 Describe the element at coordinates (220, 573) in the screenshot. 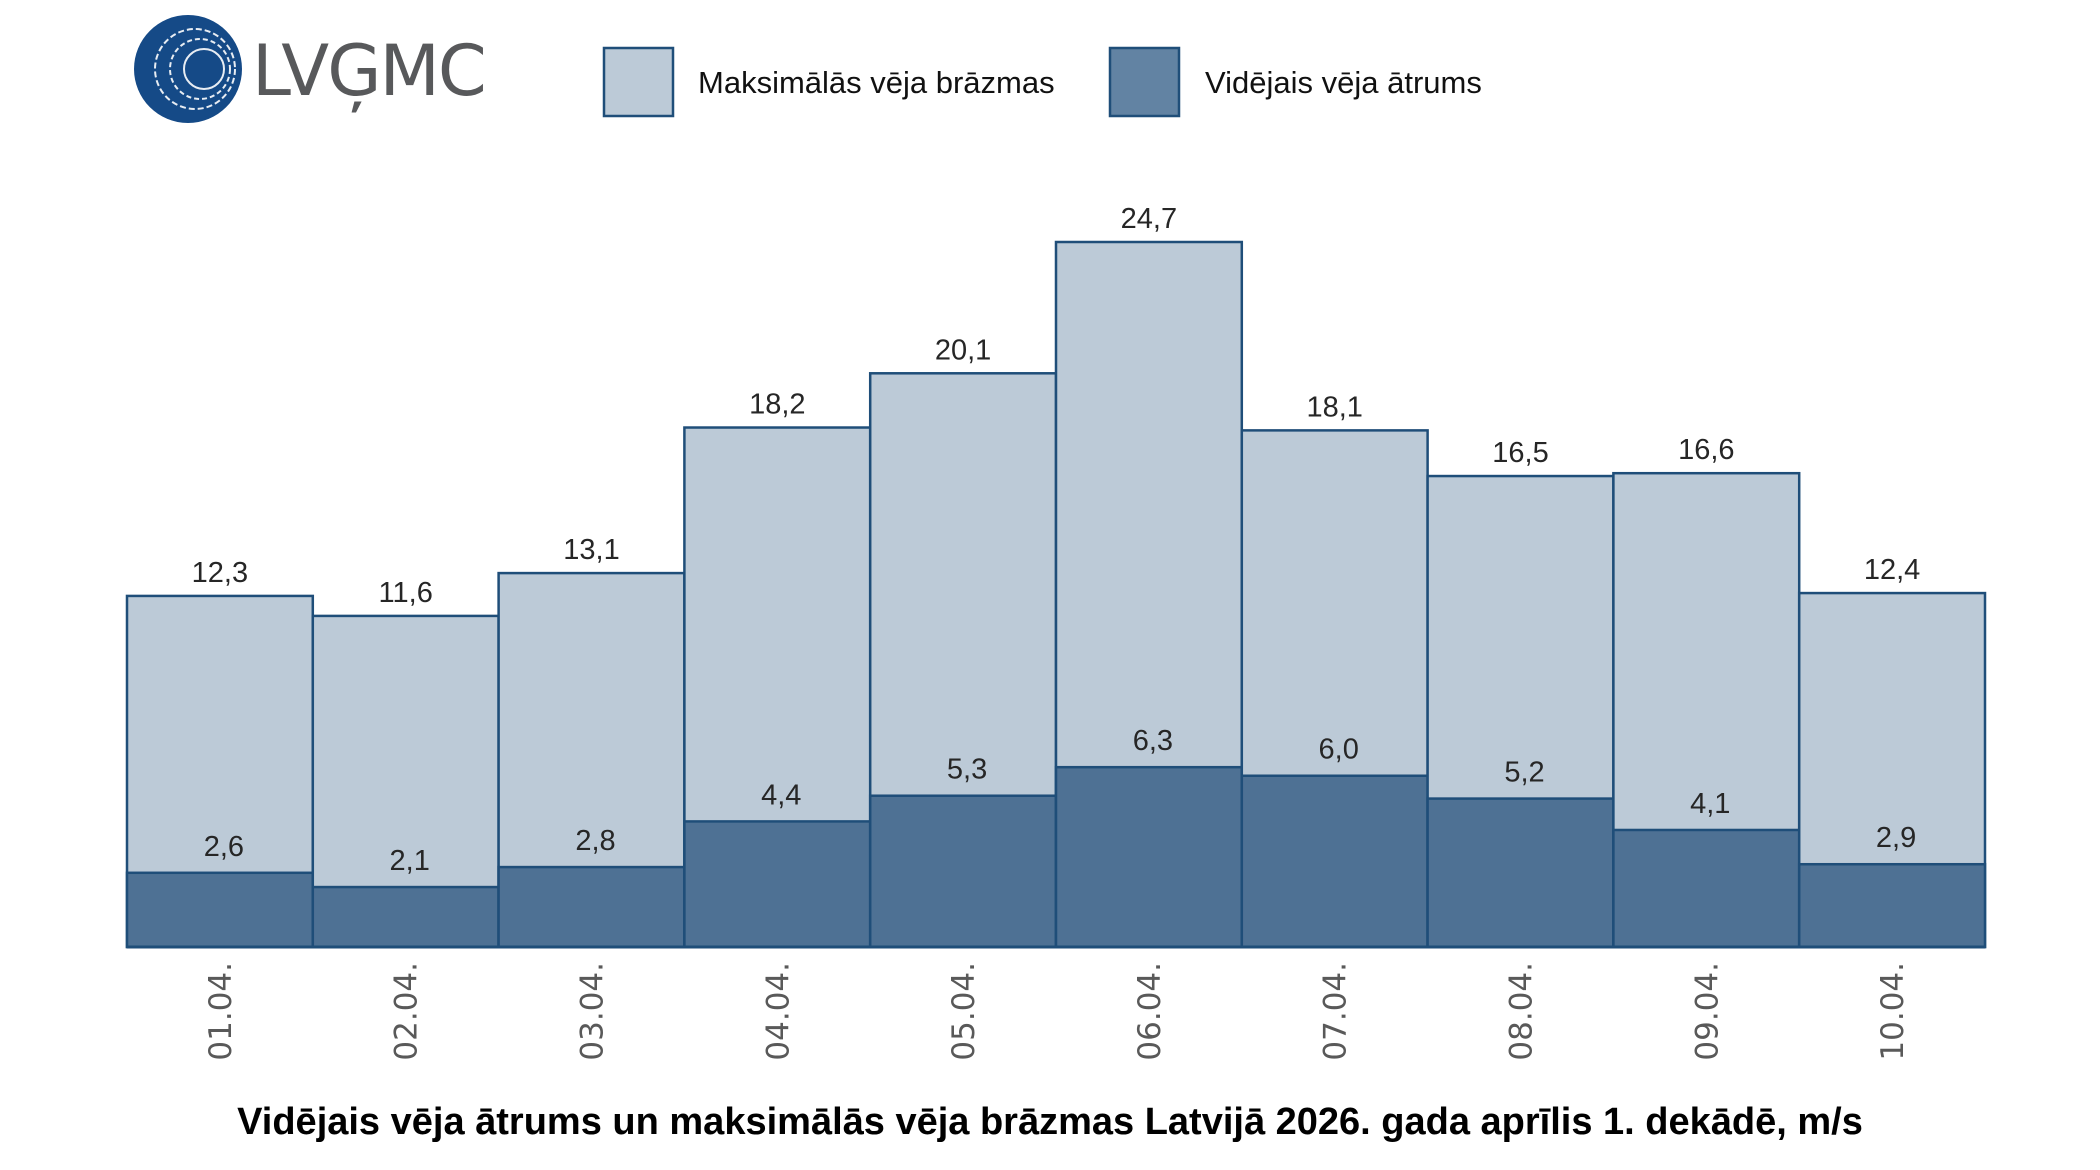

I see `value-label-max-gust: 12,3` at that location.